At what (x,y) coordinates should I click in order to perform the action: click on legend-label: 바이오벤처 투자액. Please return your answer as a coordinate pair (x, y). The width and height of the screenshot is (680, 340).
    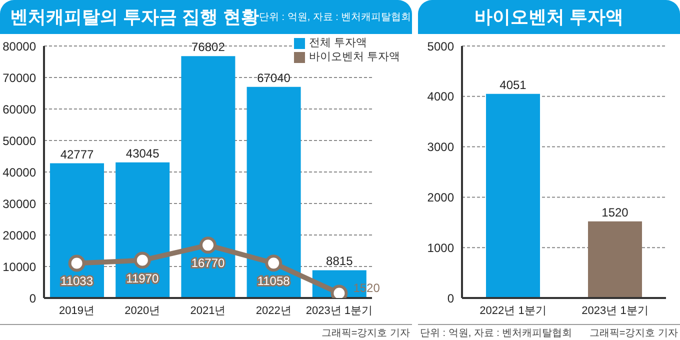
    Looking at the image, I should click on (354, 57).